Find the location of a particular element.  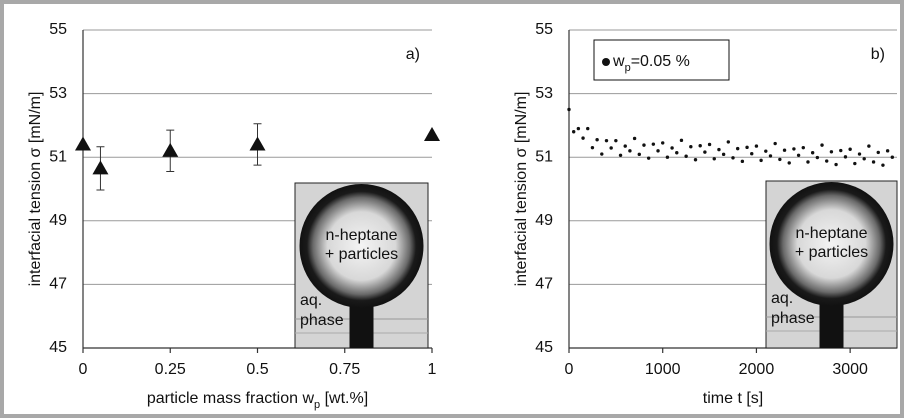

legend-label-part: =0.05 % is located at coordinates (660, 61).